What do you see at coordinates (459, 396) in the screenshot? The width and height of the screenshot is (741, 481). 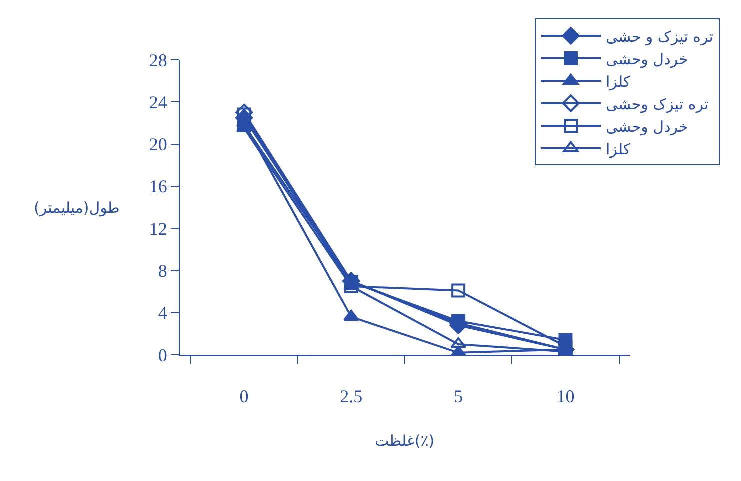 I see `x-tick-label: 5` at bounding box center [459, 396].